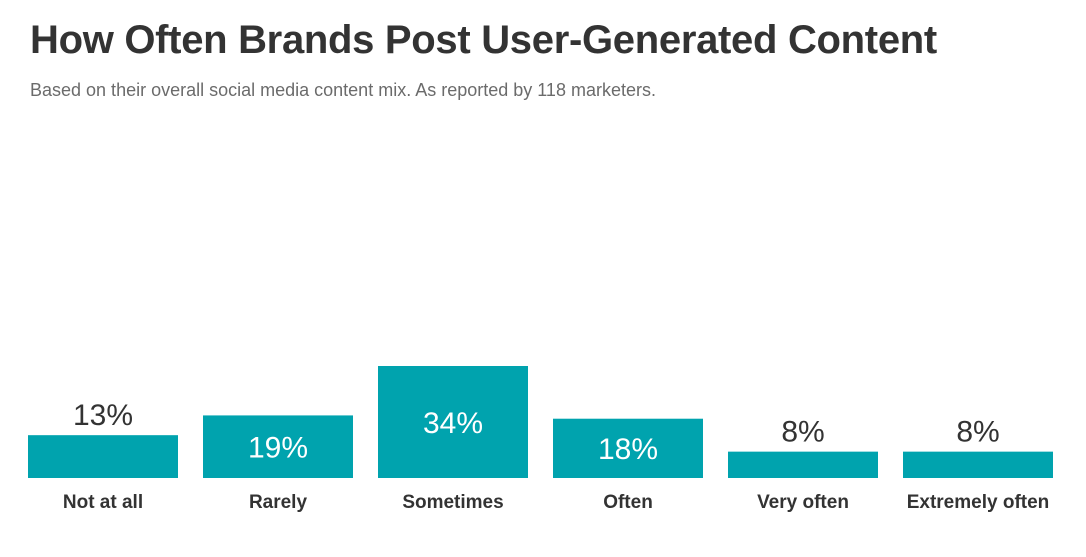 This screenshot has width=1086, height=557. I want to click on bar-rarely, so click(278, 446).